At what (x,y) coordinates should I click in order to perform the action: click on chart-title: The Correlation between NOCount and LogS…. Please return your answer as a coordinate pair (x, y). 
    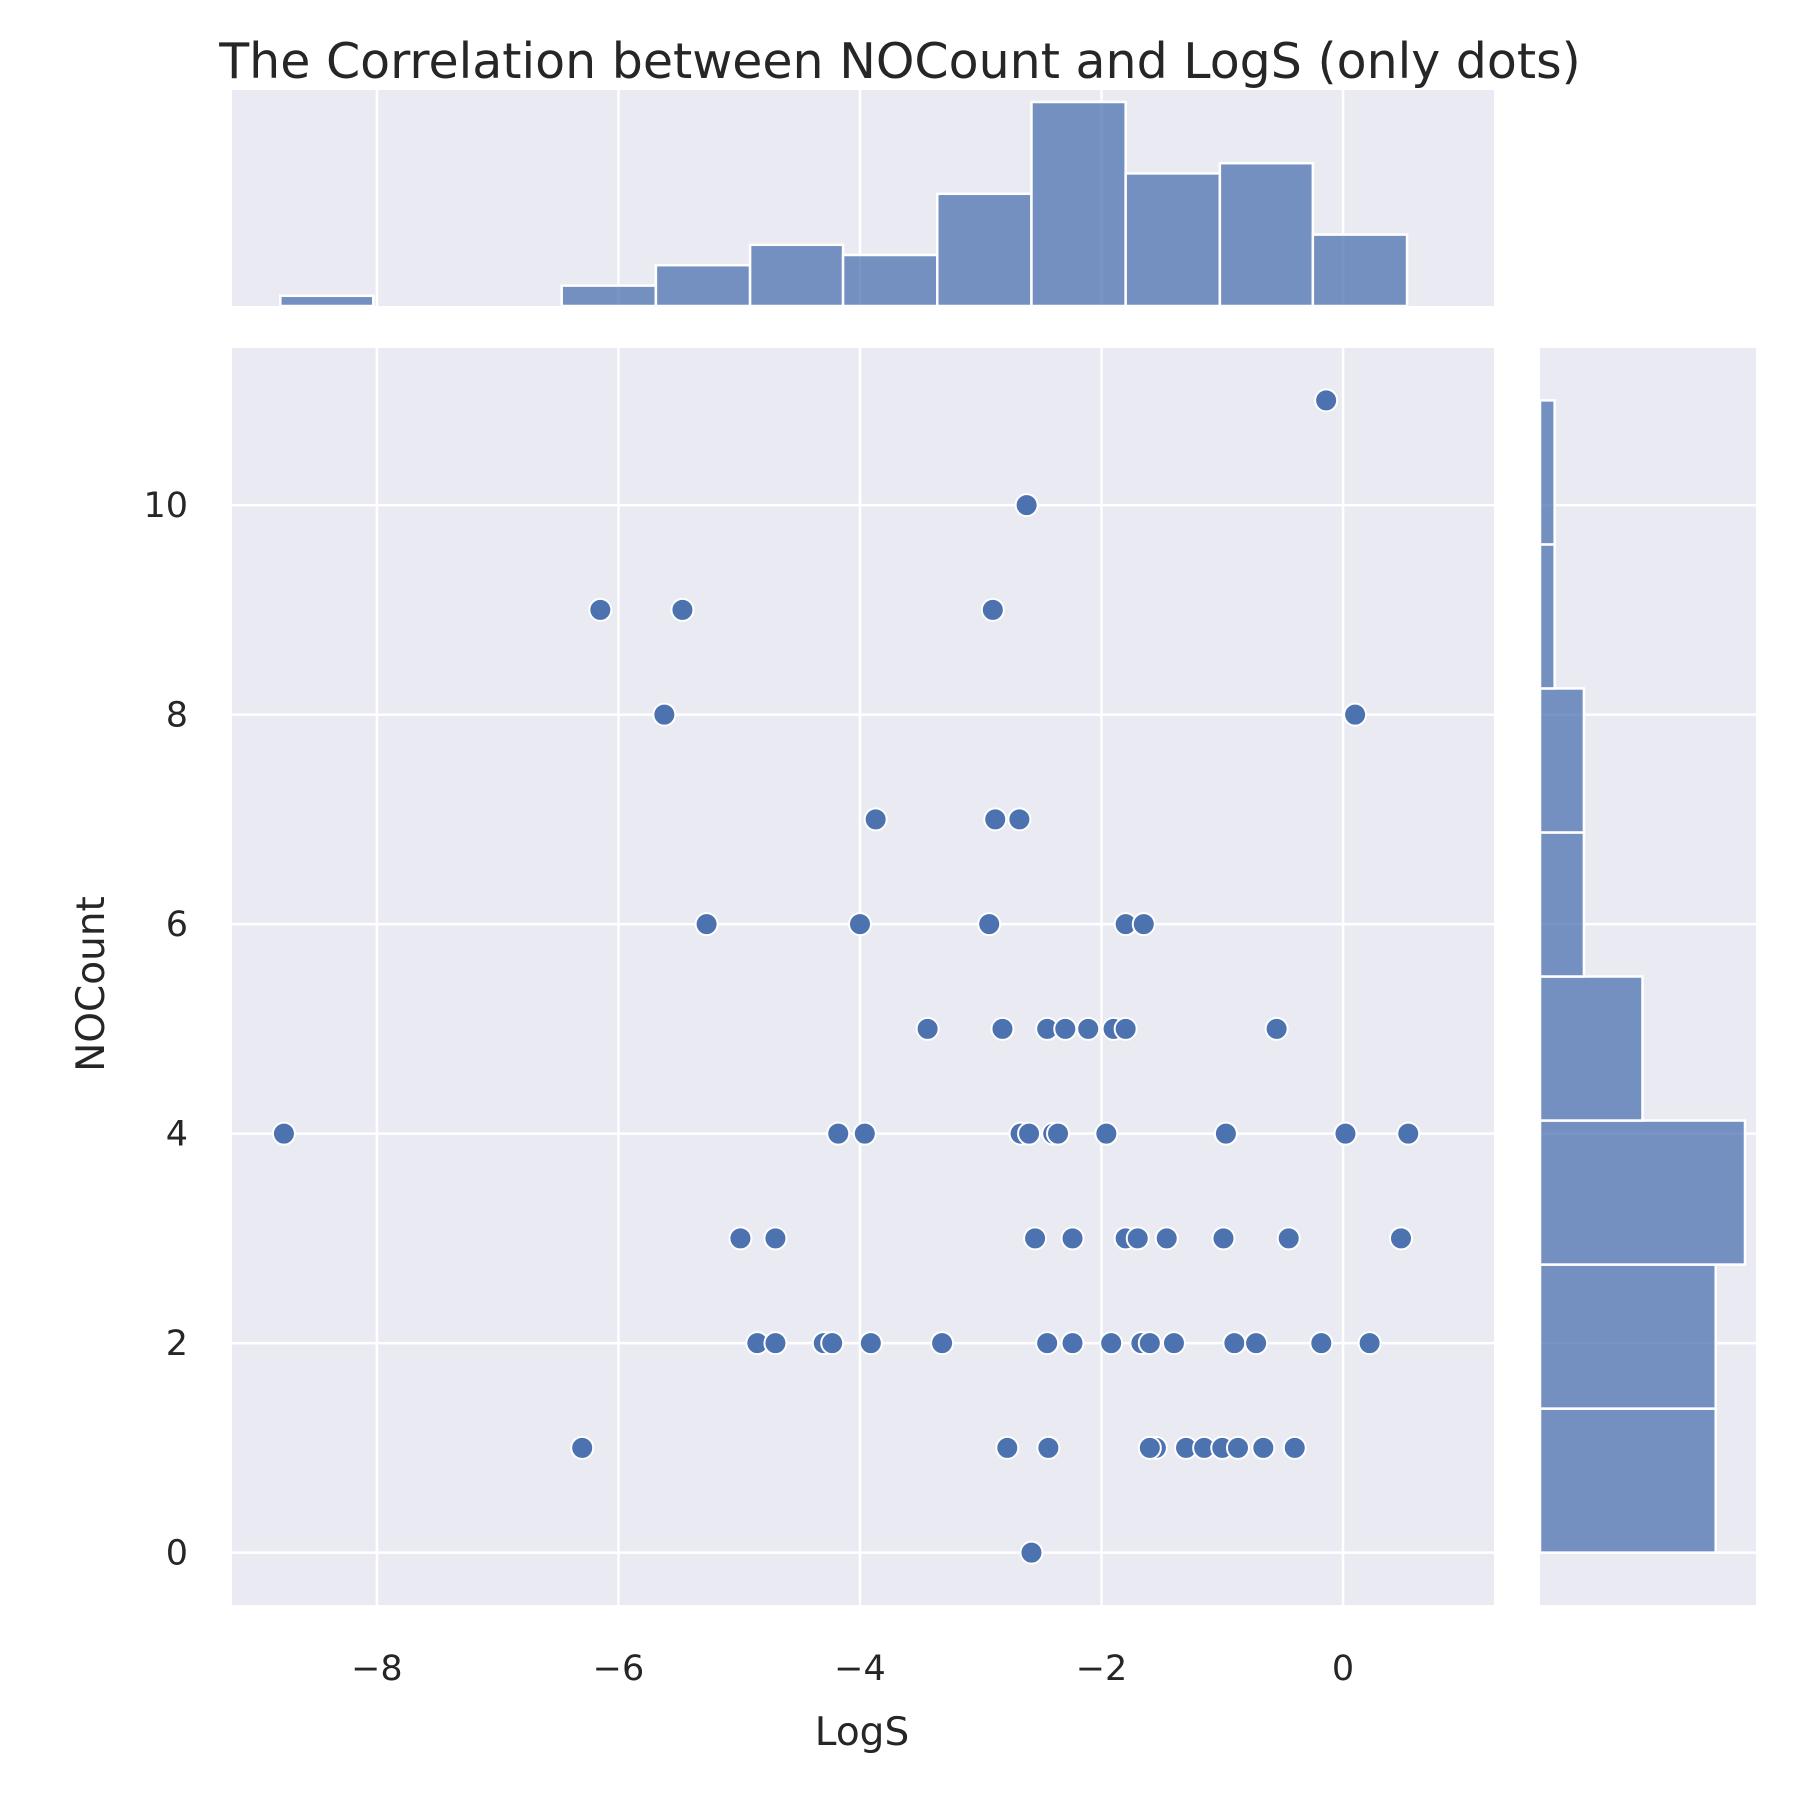
    Looking at the image, I should click on (899, 61).